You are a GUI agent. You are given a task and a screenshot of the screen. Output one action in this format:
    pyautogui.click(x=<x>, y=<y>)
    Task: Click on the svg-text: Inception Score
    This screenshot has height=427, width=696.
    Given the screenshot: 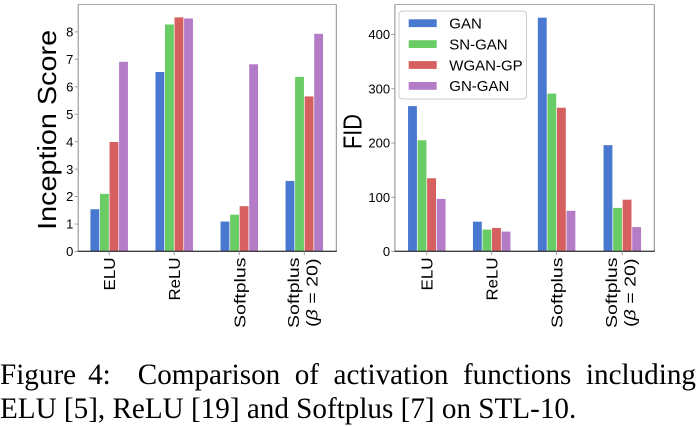 What is the action you would take?
    pyautogui.click(x=47, y=130)
    